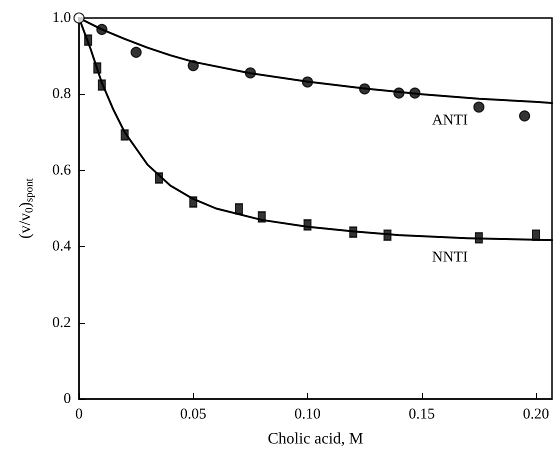  I want to click on y-tick-label: 0, so click(67, 399).